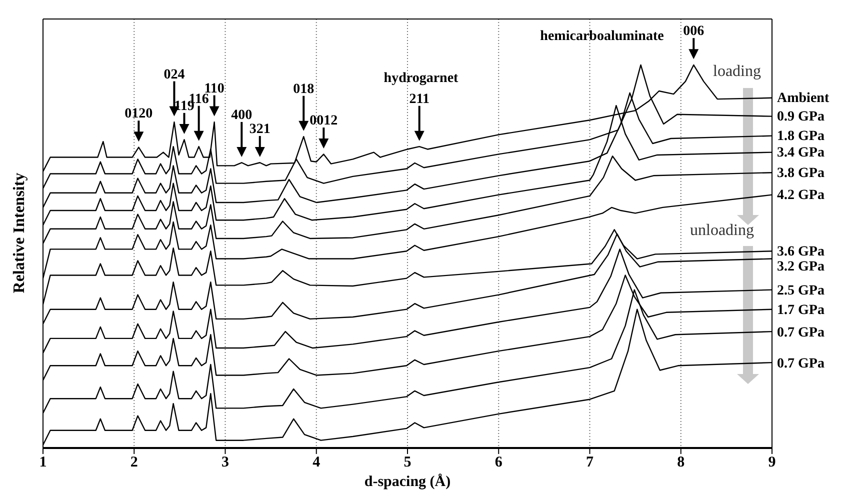 This screenshot has height=500, width=845. Describe the element at coordinates (800, 173) in the screenshot. I see `series-label: 3.8 GPa` at that location.